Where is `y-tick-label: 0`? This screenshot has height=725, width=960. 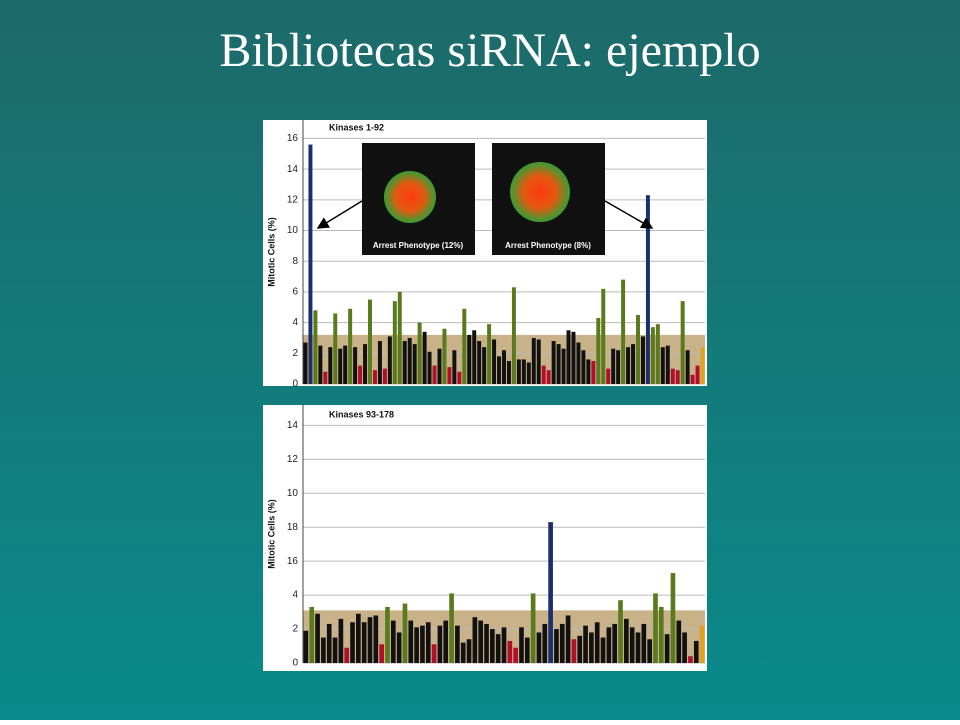 y-tick-label: 0 is located at coordinates (295, 384).